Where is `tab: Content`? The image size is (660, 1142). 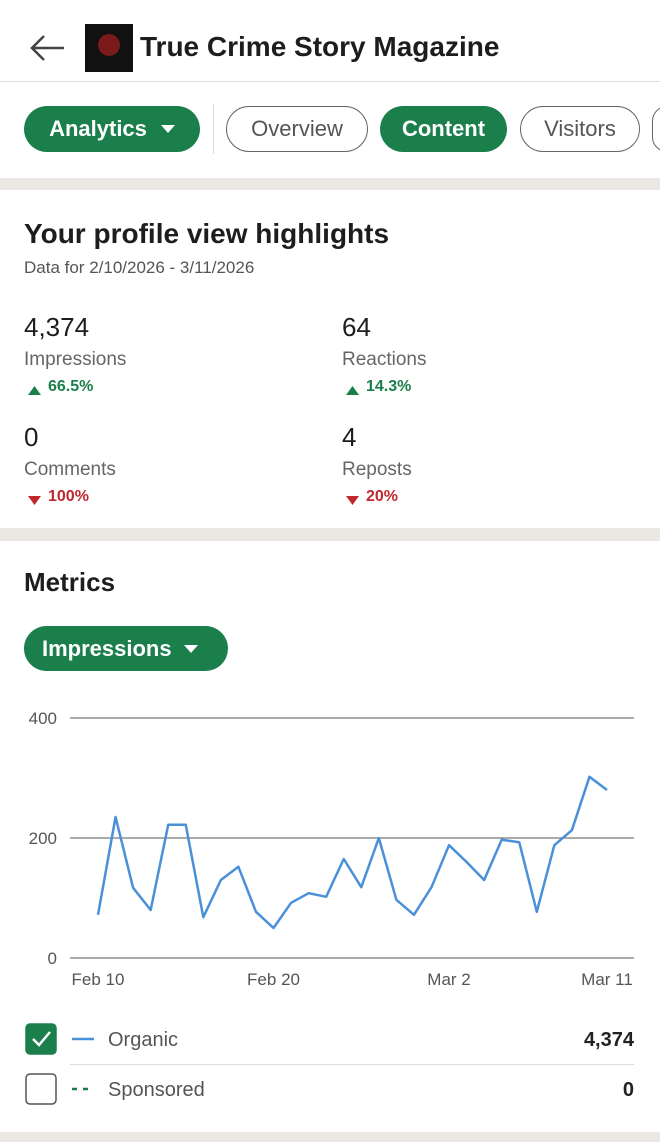 tab: Content is located at coordinates (443, 129).